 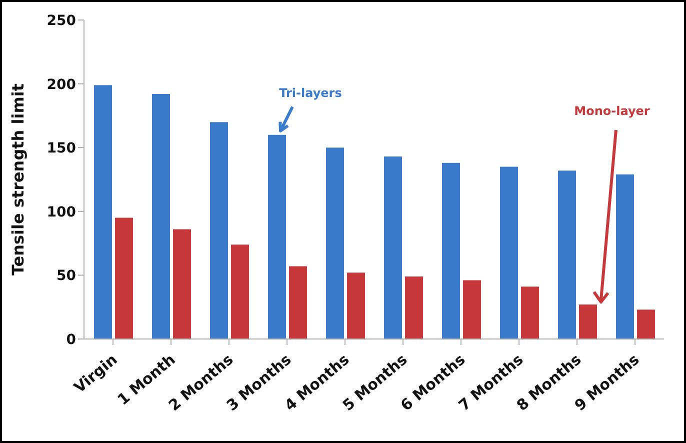 What do you see at coordinates (71, 340) in the screenshot?
I see `y-tick-label: 0` at bounding box center [71, 340].